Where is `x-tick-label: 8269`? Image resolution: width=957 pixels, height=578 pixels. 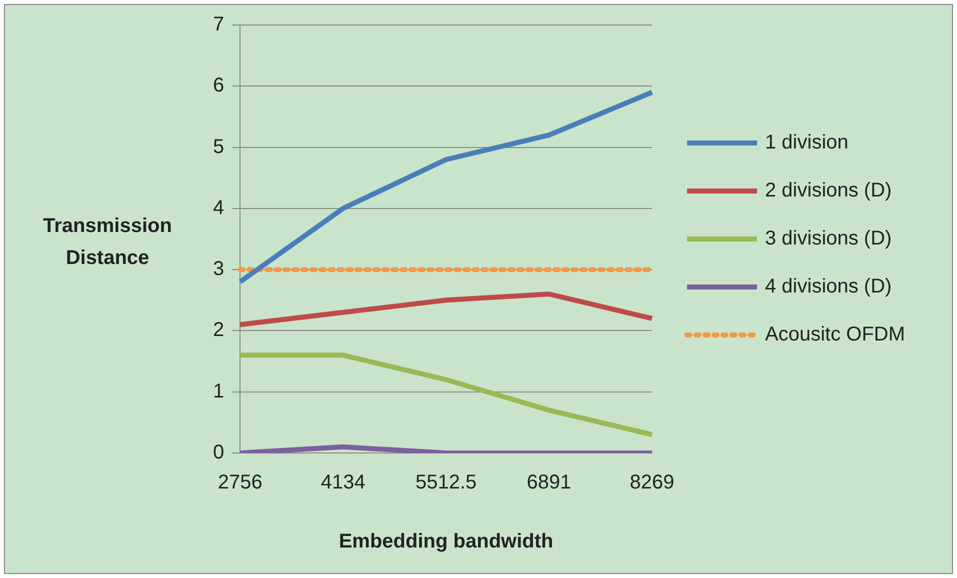
x-tick-label: 8269 is located at coordinates (652, 483).